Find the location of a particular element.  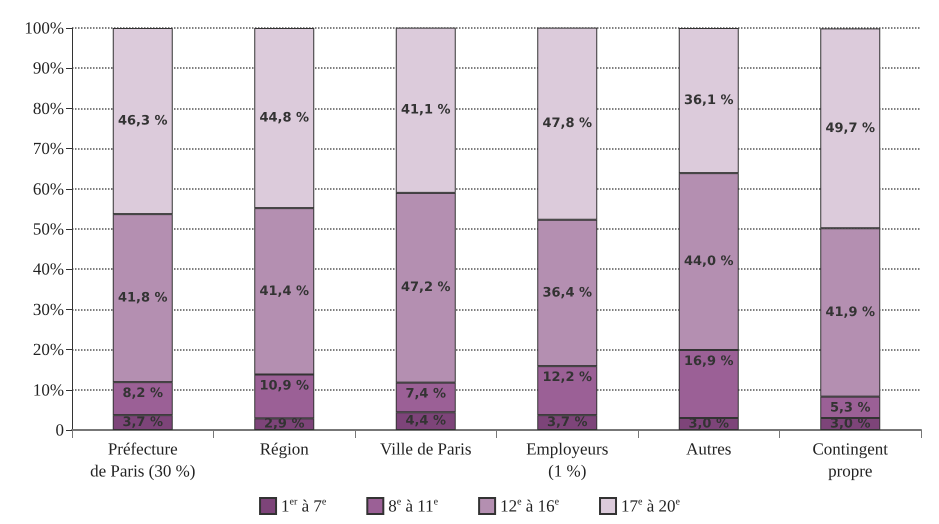

data-label: 10,9 % is located at coordinates (284, 386).